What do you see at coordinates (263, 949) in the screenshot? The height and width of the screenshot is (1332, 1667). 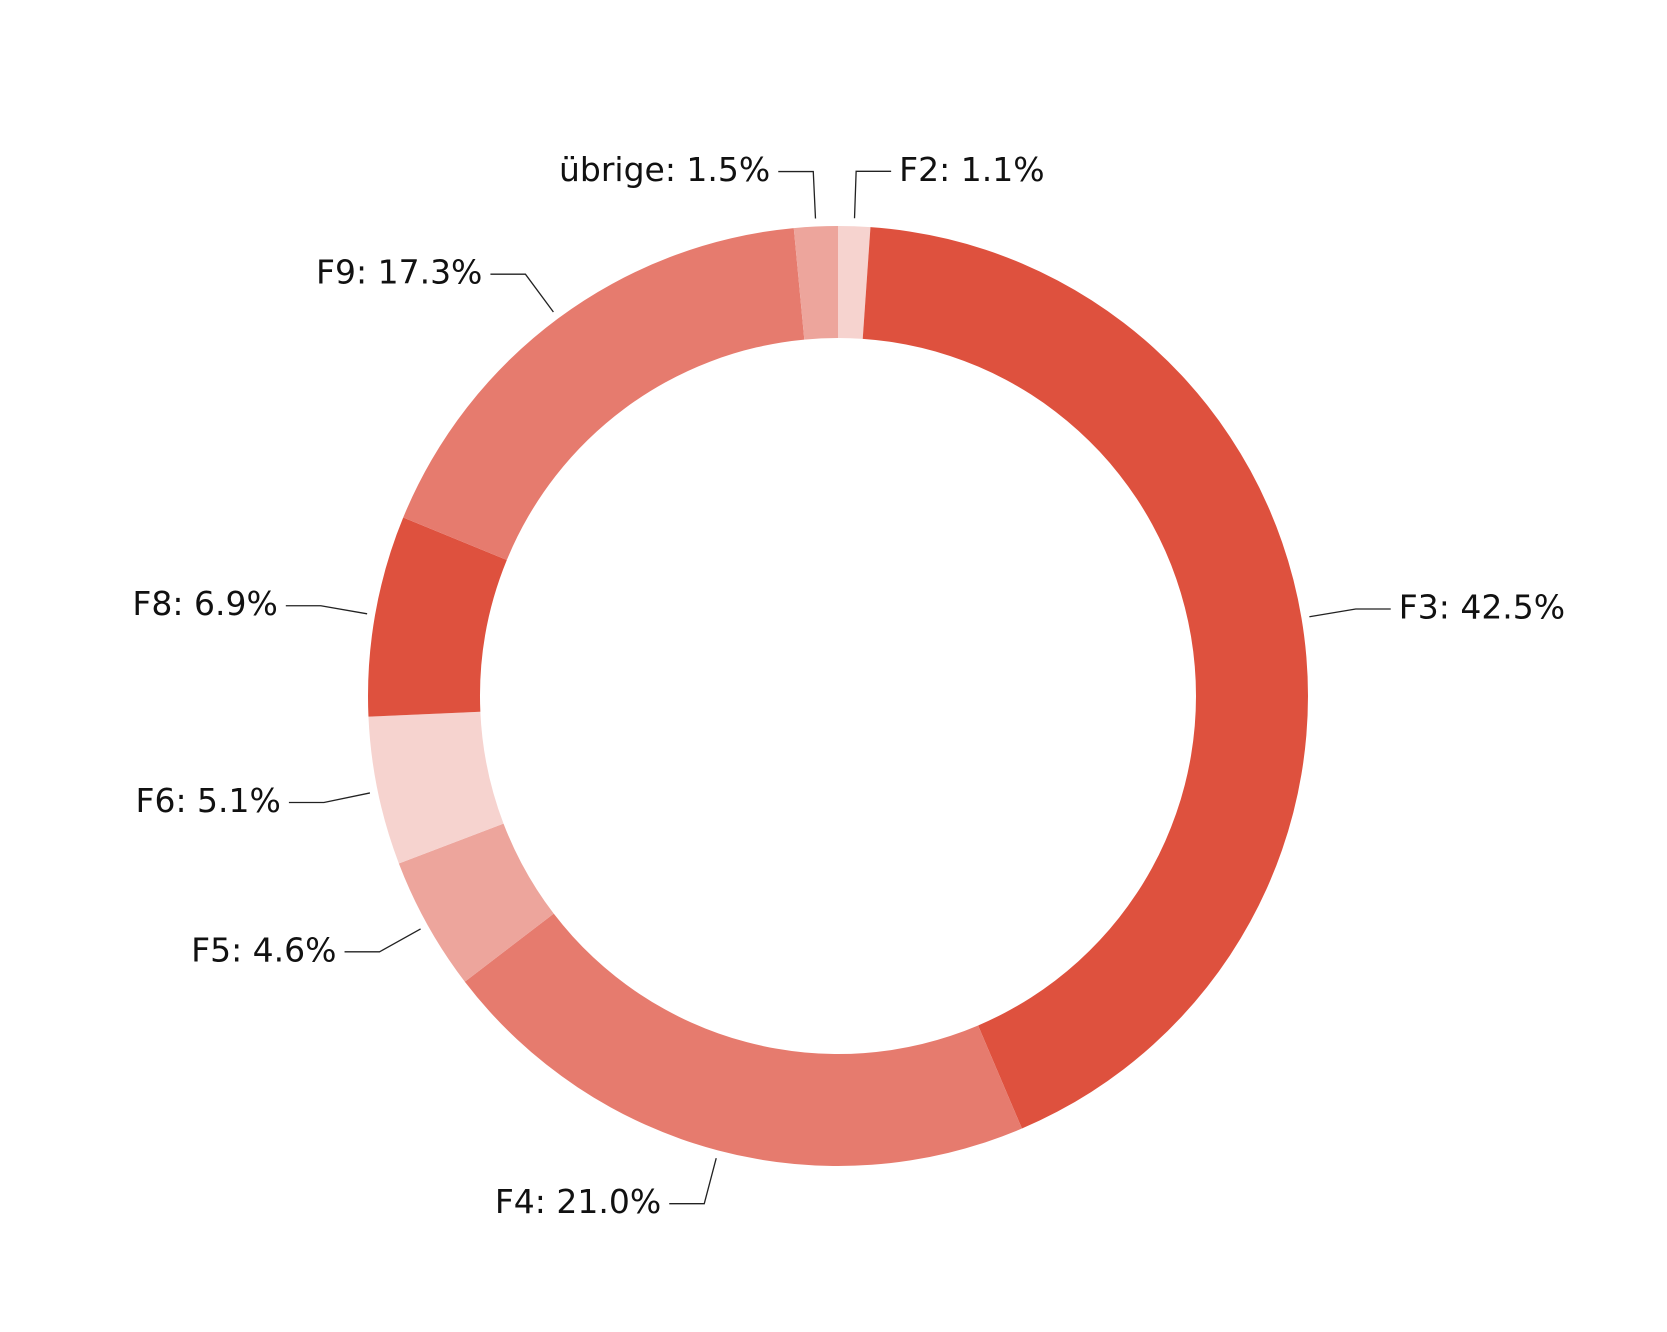 I see `slice-label: F5: 4.6%` at bounding box center [263, 949].